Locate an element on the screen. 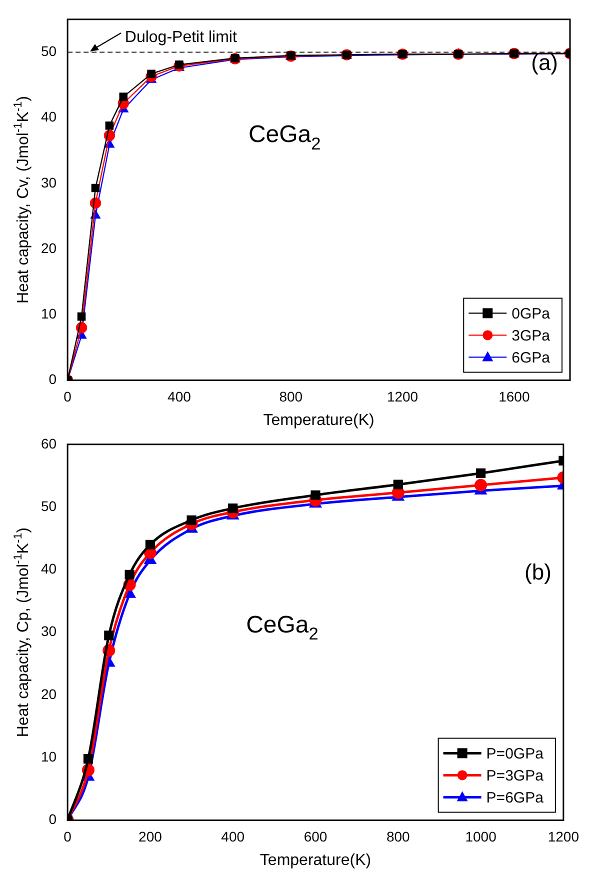 Image resolution: width=590 pixels, height=883 pixels. annotation: (b) is located at coordinates (538, 572).